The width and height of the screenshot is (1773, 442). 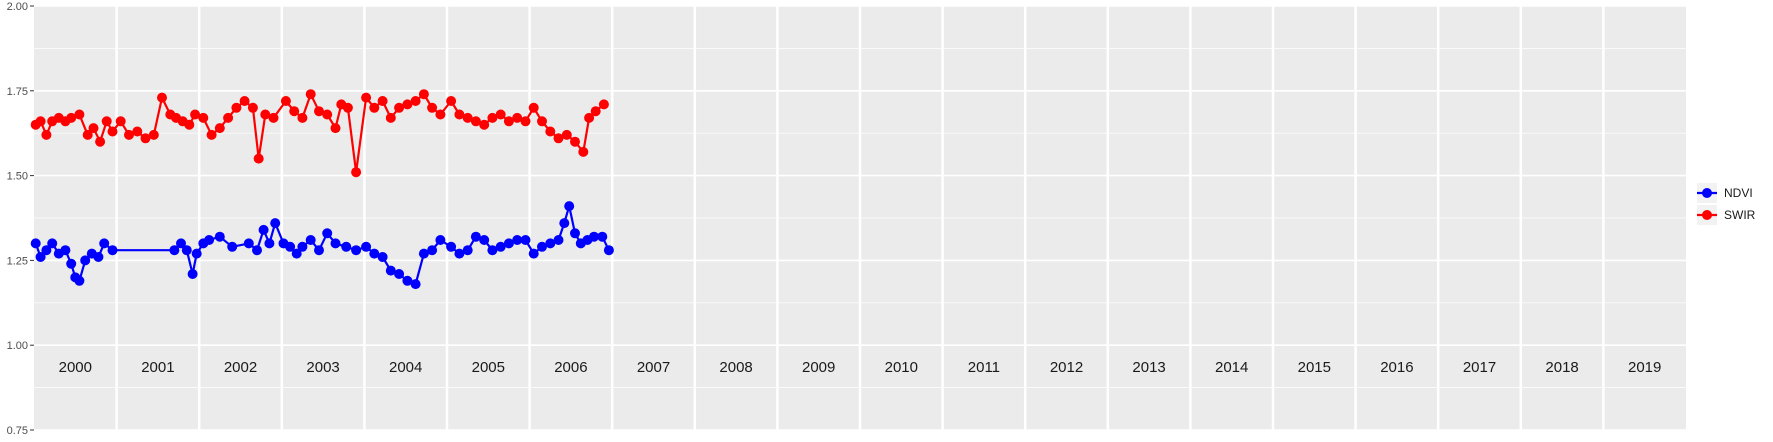 What do you see at coordinates (322, 189) in the screenshot?
I see `series-layer` at bounding box center [322, 189].